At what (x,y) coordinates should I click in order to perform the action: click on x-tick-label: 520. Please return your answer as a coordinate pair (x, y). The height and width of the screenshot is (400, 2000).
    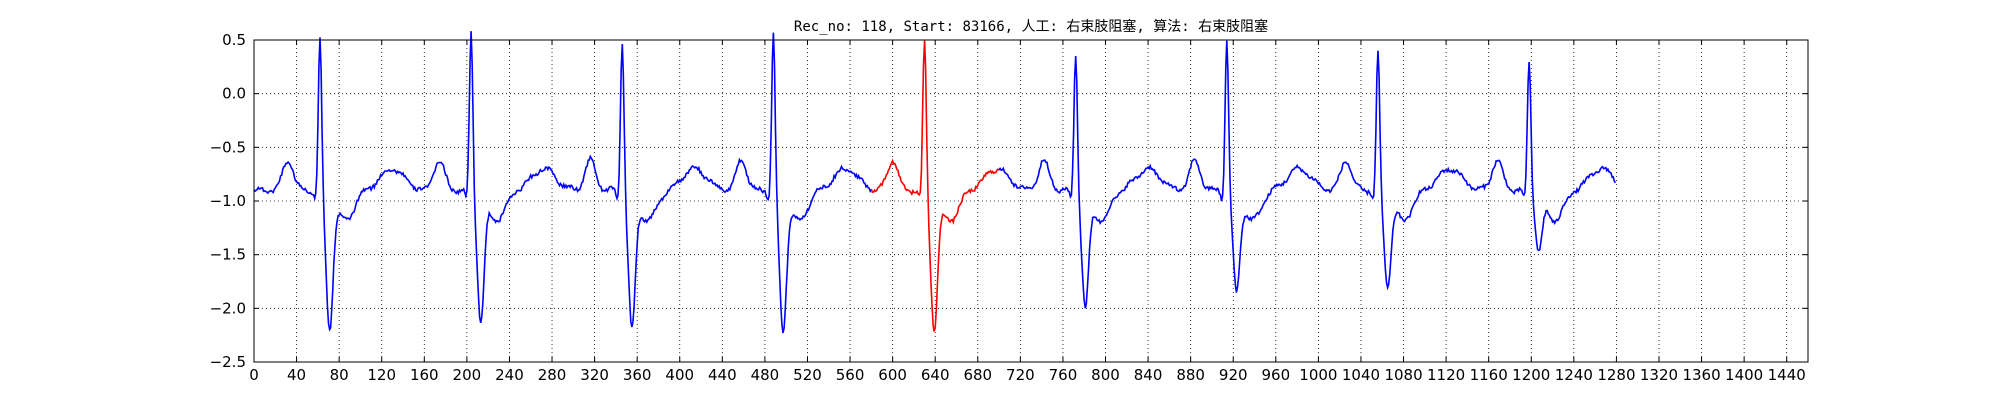
    Looking at the image, I should click on (807, 375).